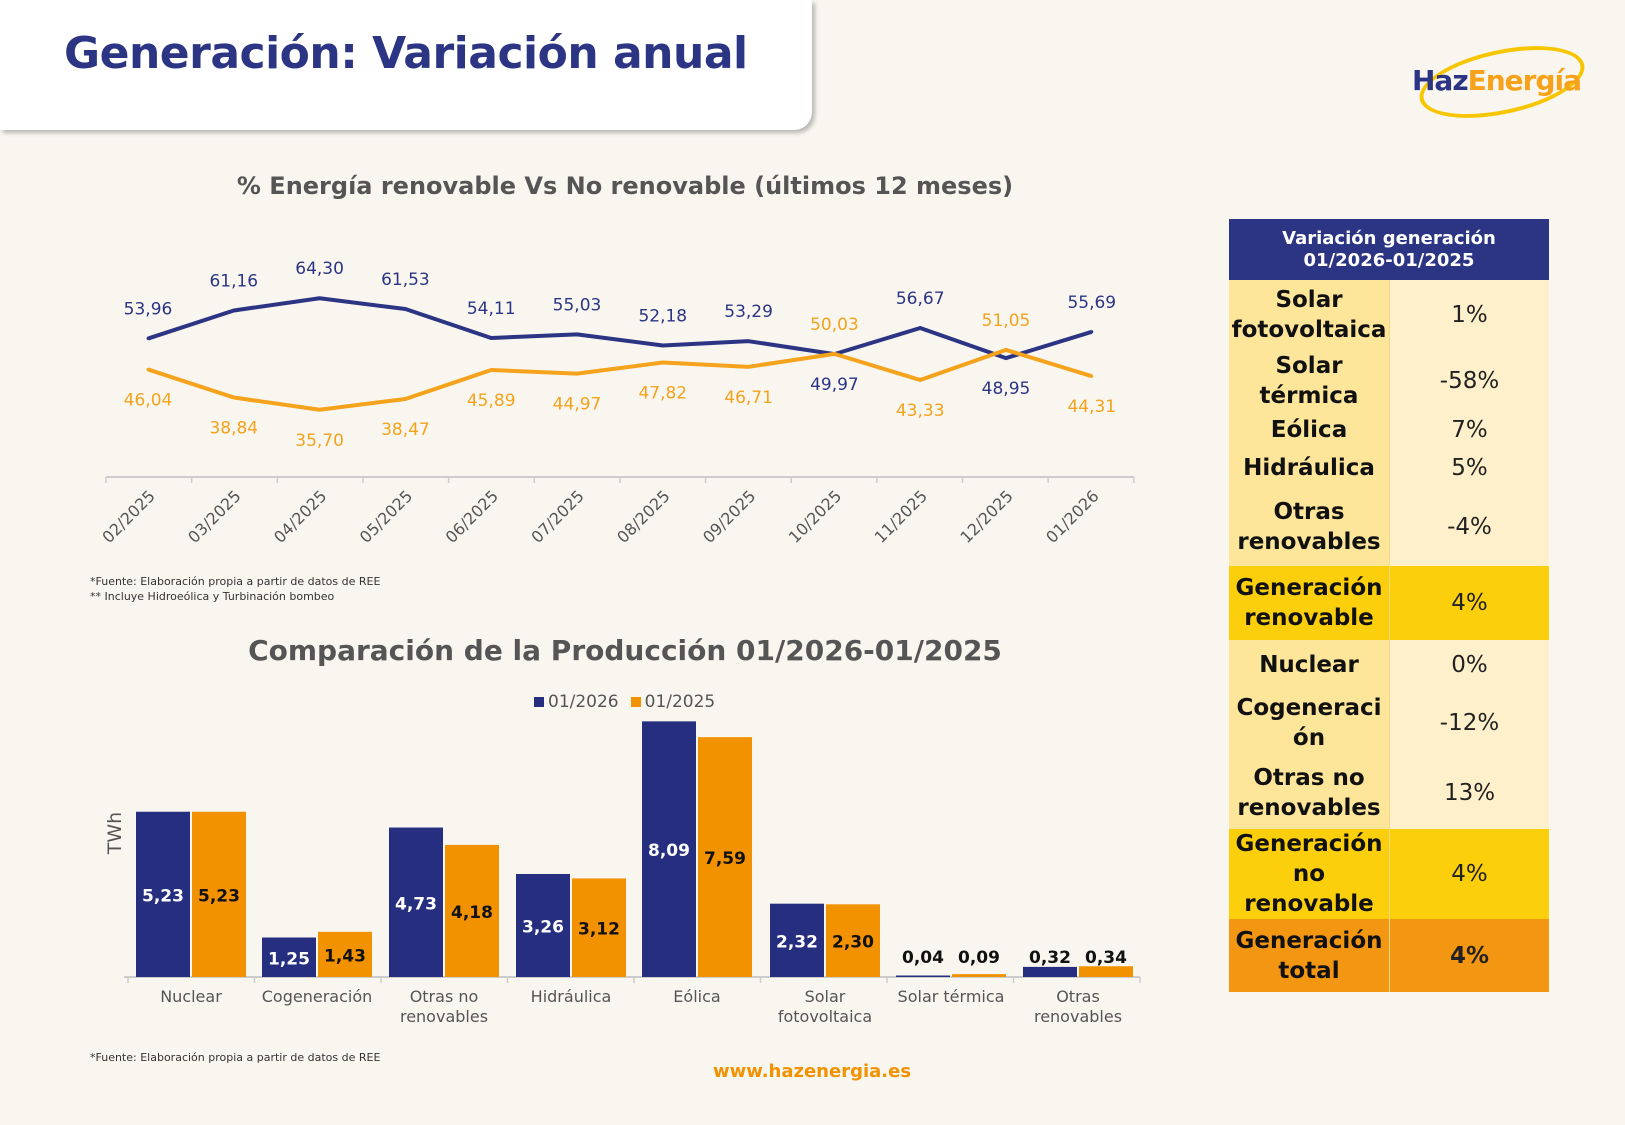  What do you see at coordinates (148, 400) in the screenshot?
I see `data-label: 46,04` at bounding box center [148, 400].